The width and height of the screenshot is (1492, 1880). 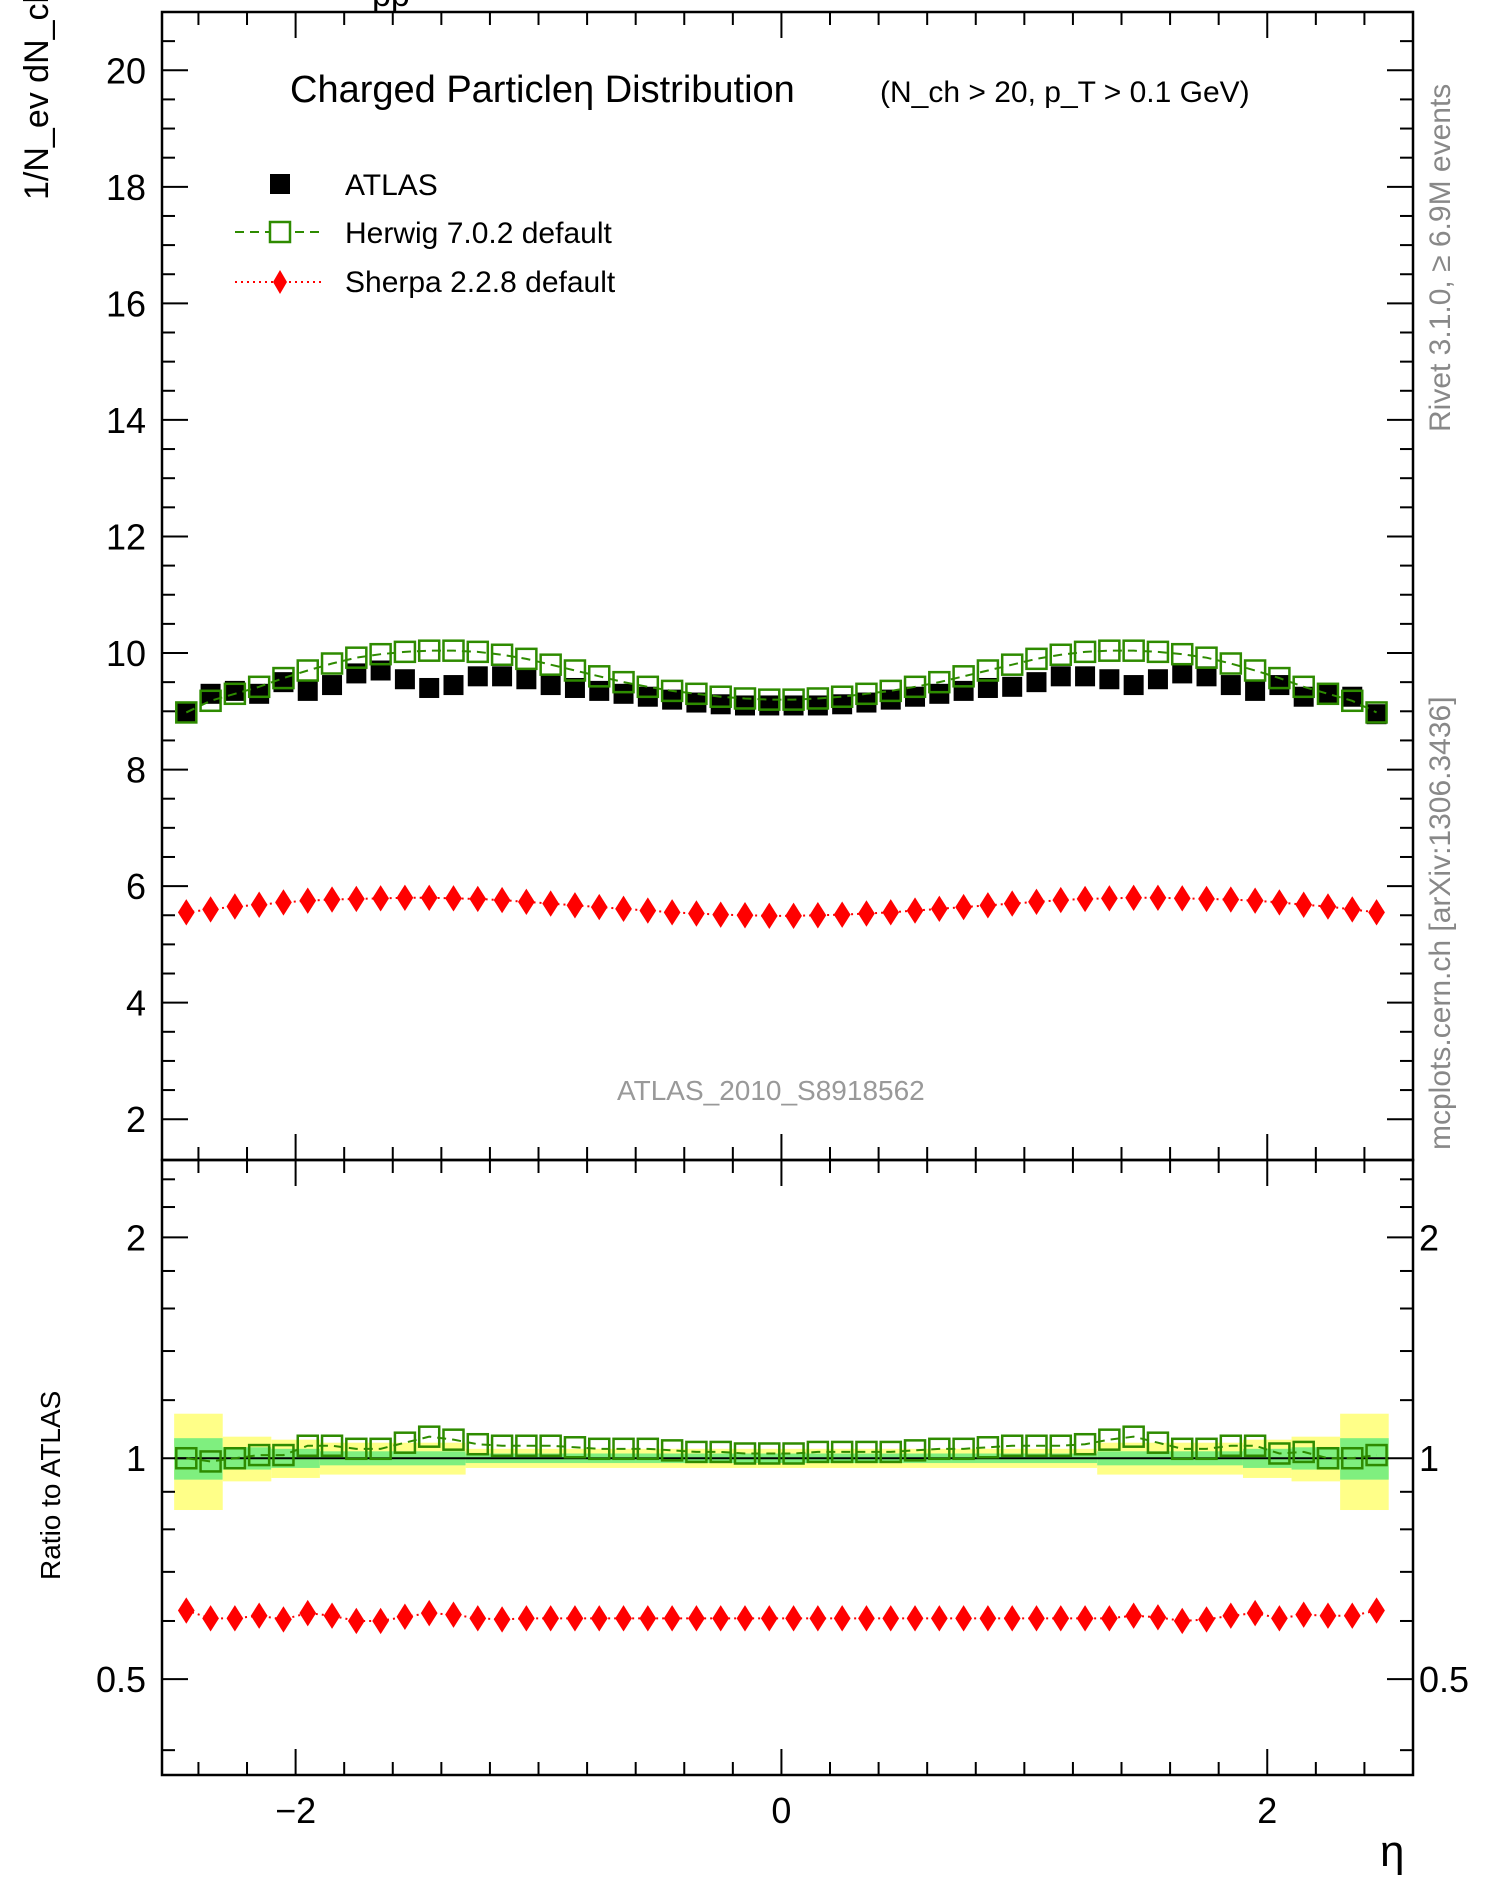 What do you see at coordinates (280, 232) in the screenshot?
I see `legend-marker-herwig` at bounding box center [280, 232].